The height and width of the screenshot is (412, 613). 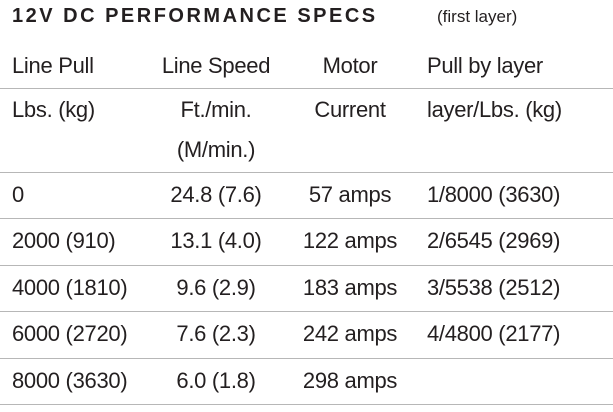 What do you see at coordinates (195, 16) in the screenshot?
I see `title: 12V DC PERFORMANCE SPECS` at bounding box center [195, 16].